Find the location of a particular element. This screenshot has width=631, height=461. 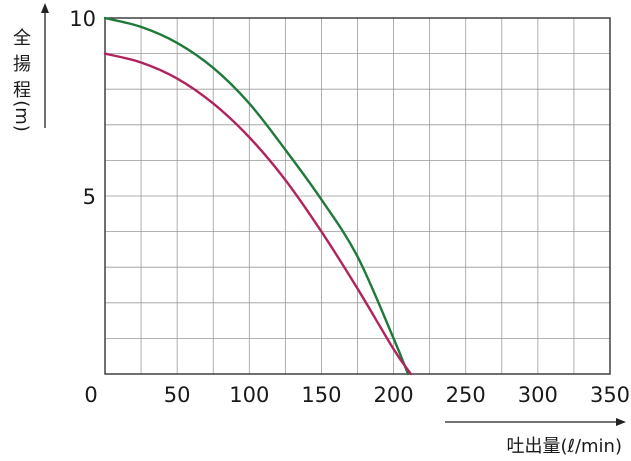

y-axis-title-char-2: 揚 is located at coordinates (22, 64).